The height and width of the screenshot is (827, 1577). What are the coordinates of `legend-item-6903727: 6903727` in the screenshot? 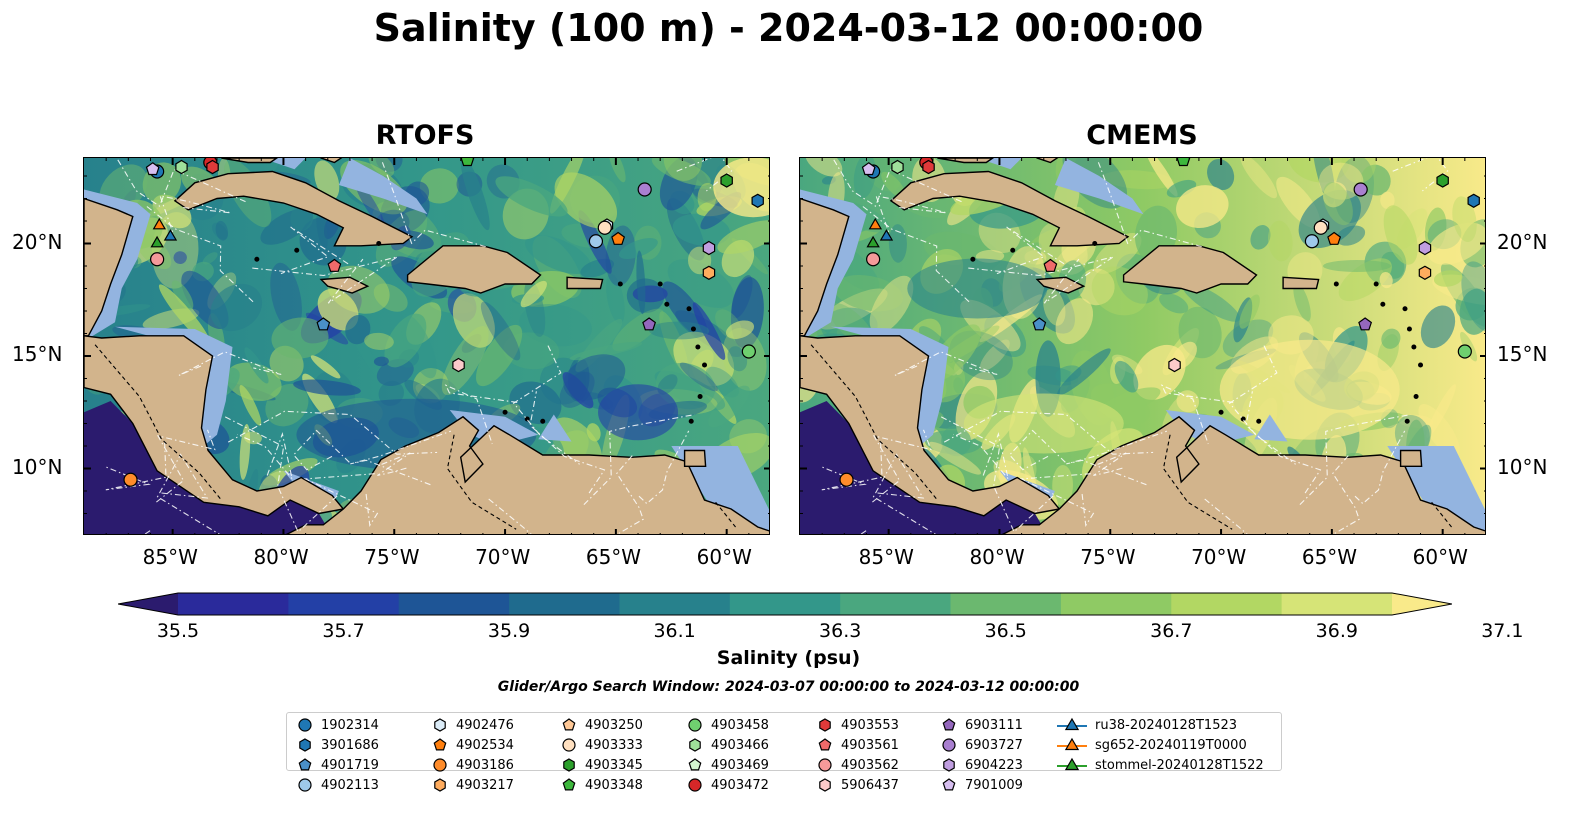 It's located at (982, 745).